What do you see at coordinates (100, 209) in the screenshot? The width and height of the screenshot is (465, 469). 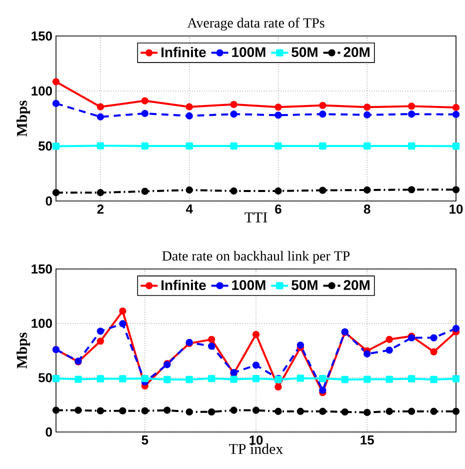 I see `x-tick-label: 2` at bounding box center [100, 209].